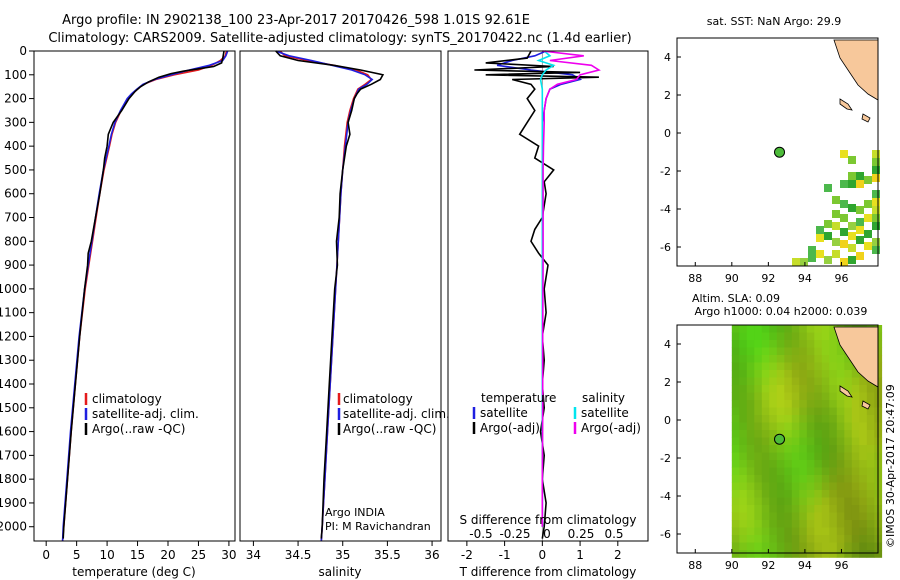 This screenshot has width=900, height=580. Describe the element at coordinates (541, 551) in the screenshot. I see `t-difference-ticks: -2 -1 0 1 2` at that location.